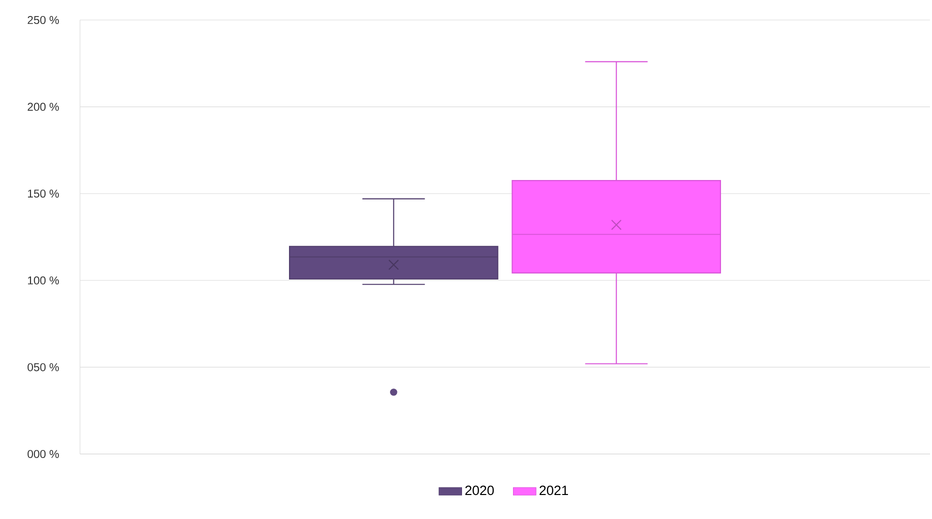  What do you see at coordinates (43, 367) in the screenshot?
I see `y-tick-label: 050 %` at bounding box center [43, 367].